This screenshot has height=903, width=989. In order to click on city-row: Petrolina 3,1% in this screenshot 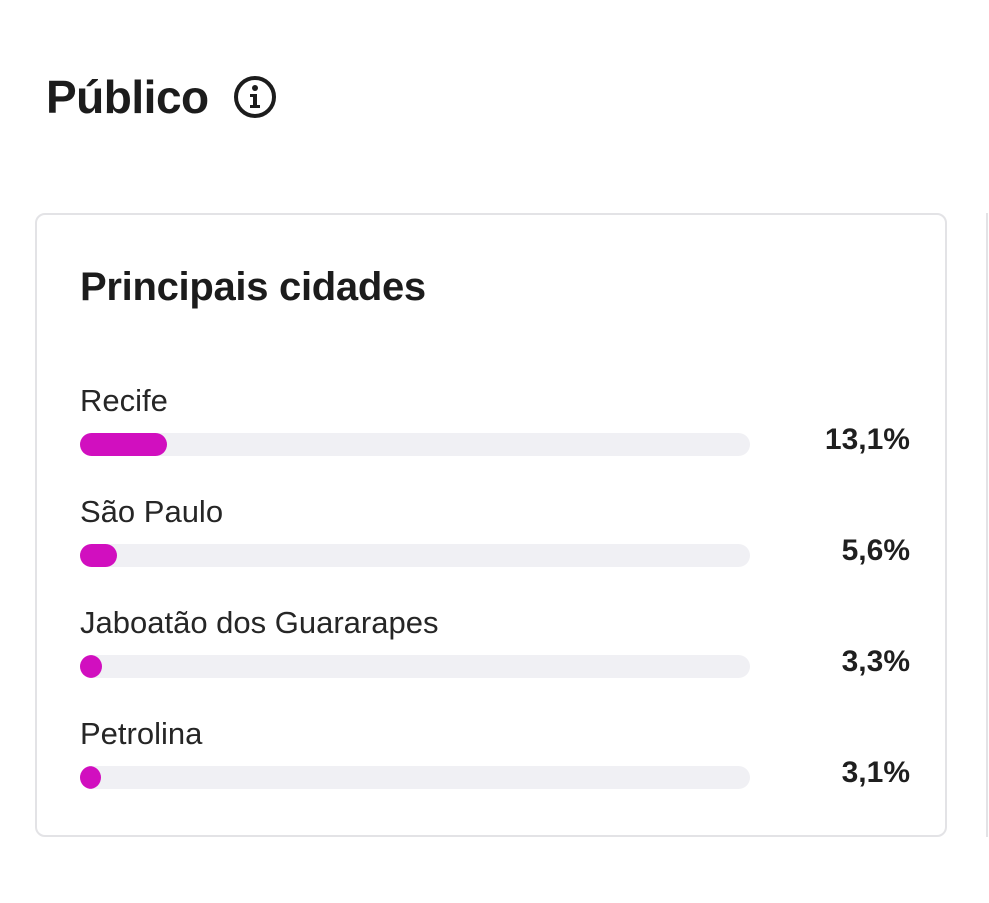, I will do `click(495, 766)`.